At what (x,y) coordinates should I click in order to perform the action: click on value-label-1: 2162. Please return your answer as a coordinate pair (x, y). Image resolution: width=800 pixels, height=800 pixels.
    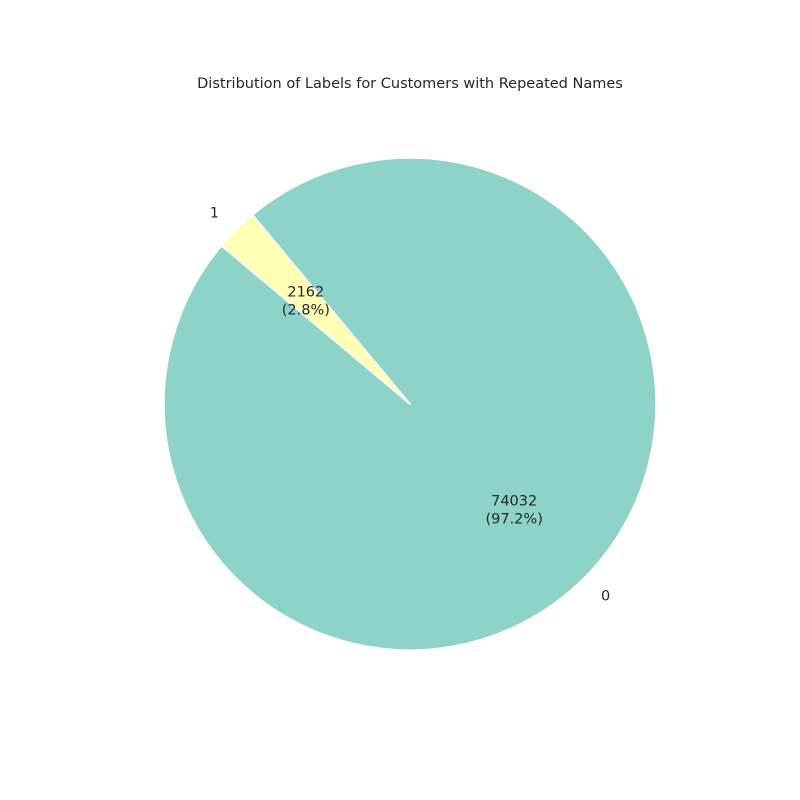
    Looking at the image, I should click on (305, 292).